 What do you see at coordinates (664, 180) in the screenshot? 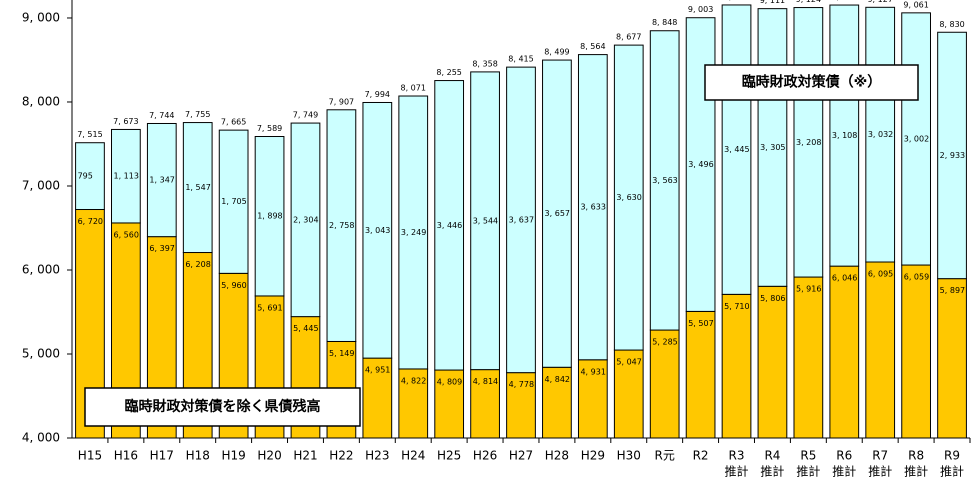
I see `value-label: 3, 563` at bounding box center [664, 180].